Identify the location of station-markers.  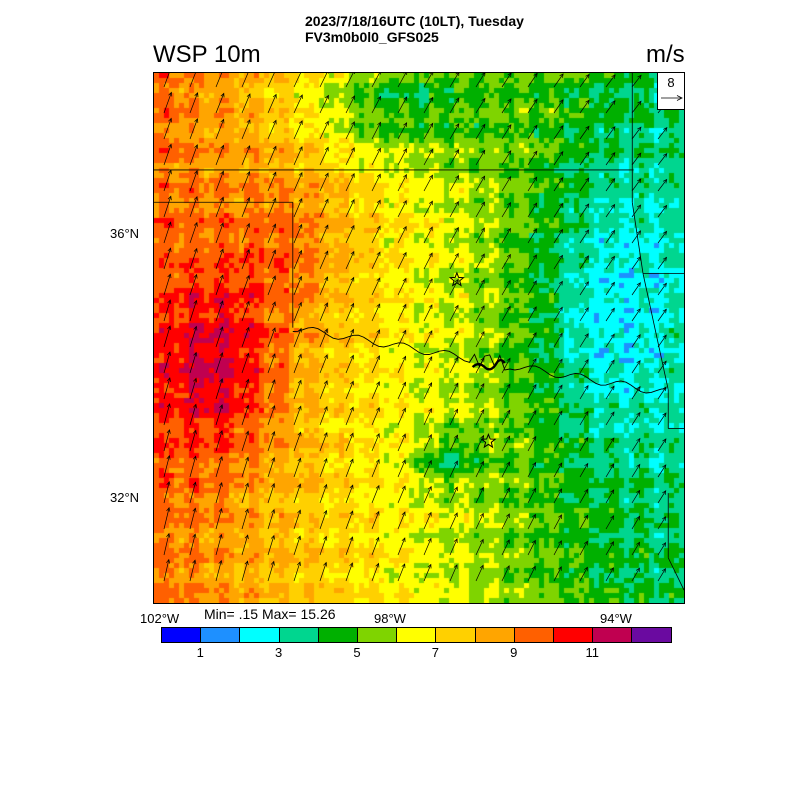
(472, 360).